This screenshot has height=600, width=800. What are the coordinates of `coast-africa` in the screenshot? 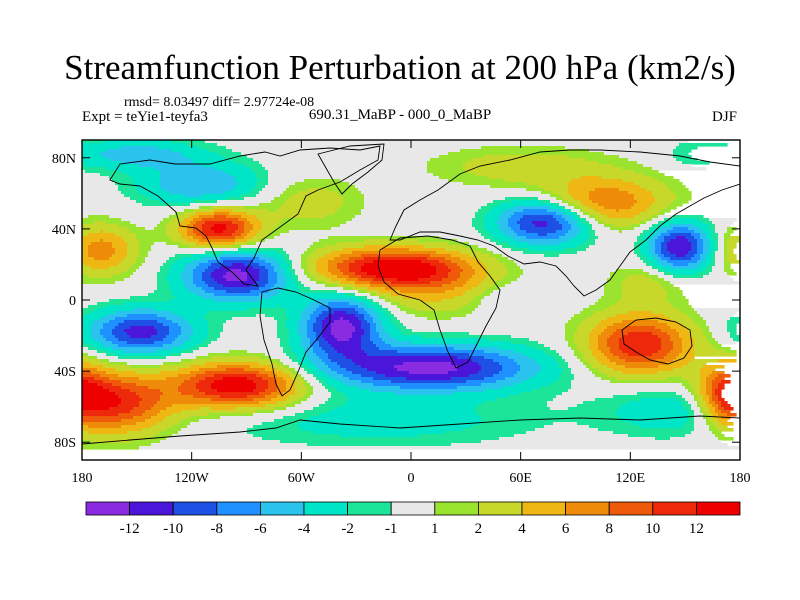 It's located at (439, 302).